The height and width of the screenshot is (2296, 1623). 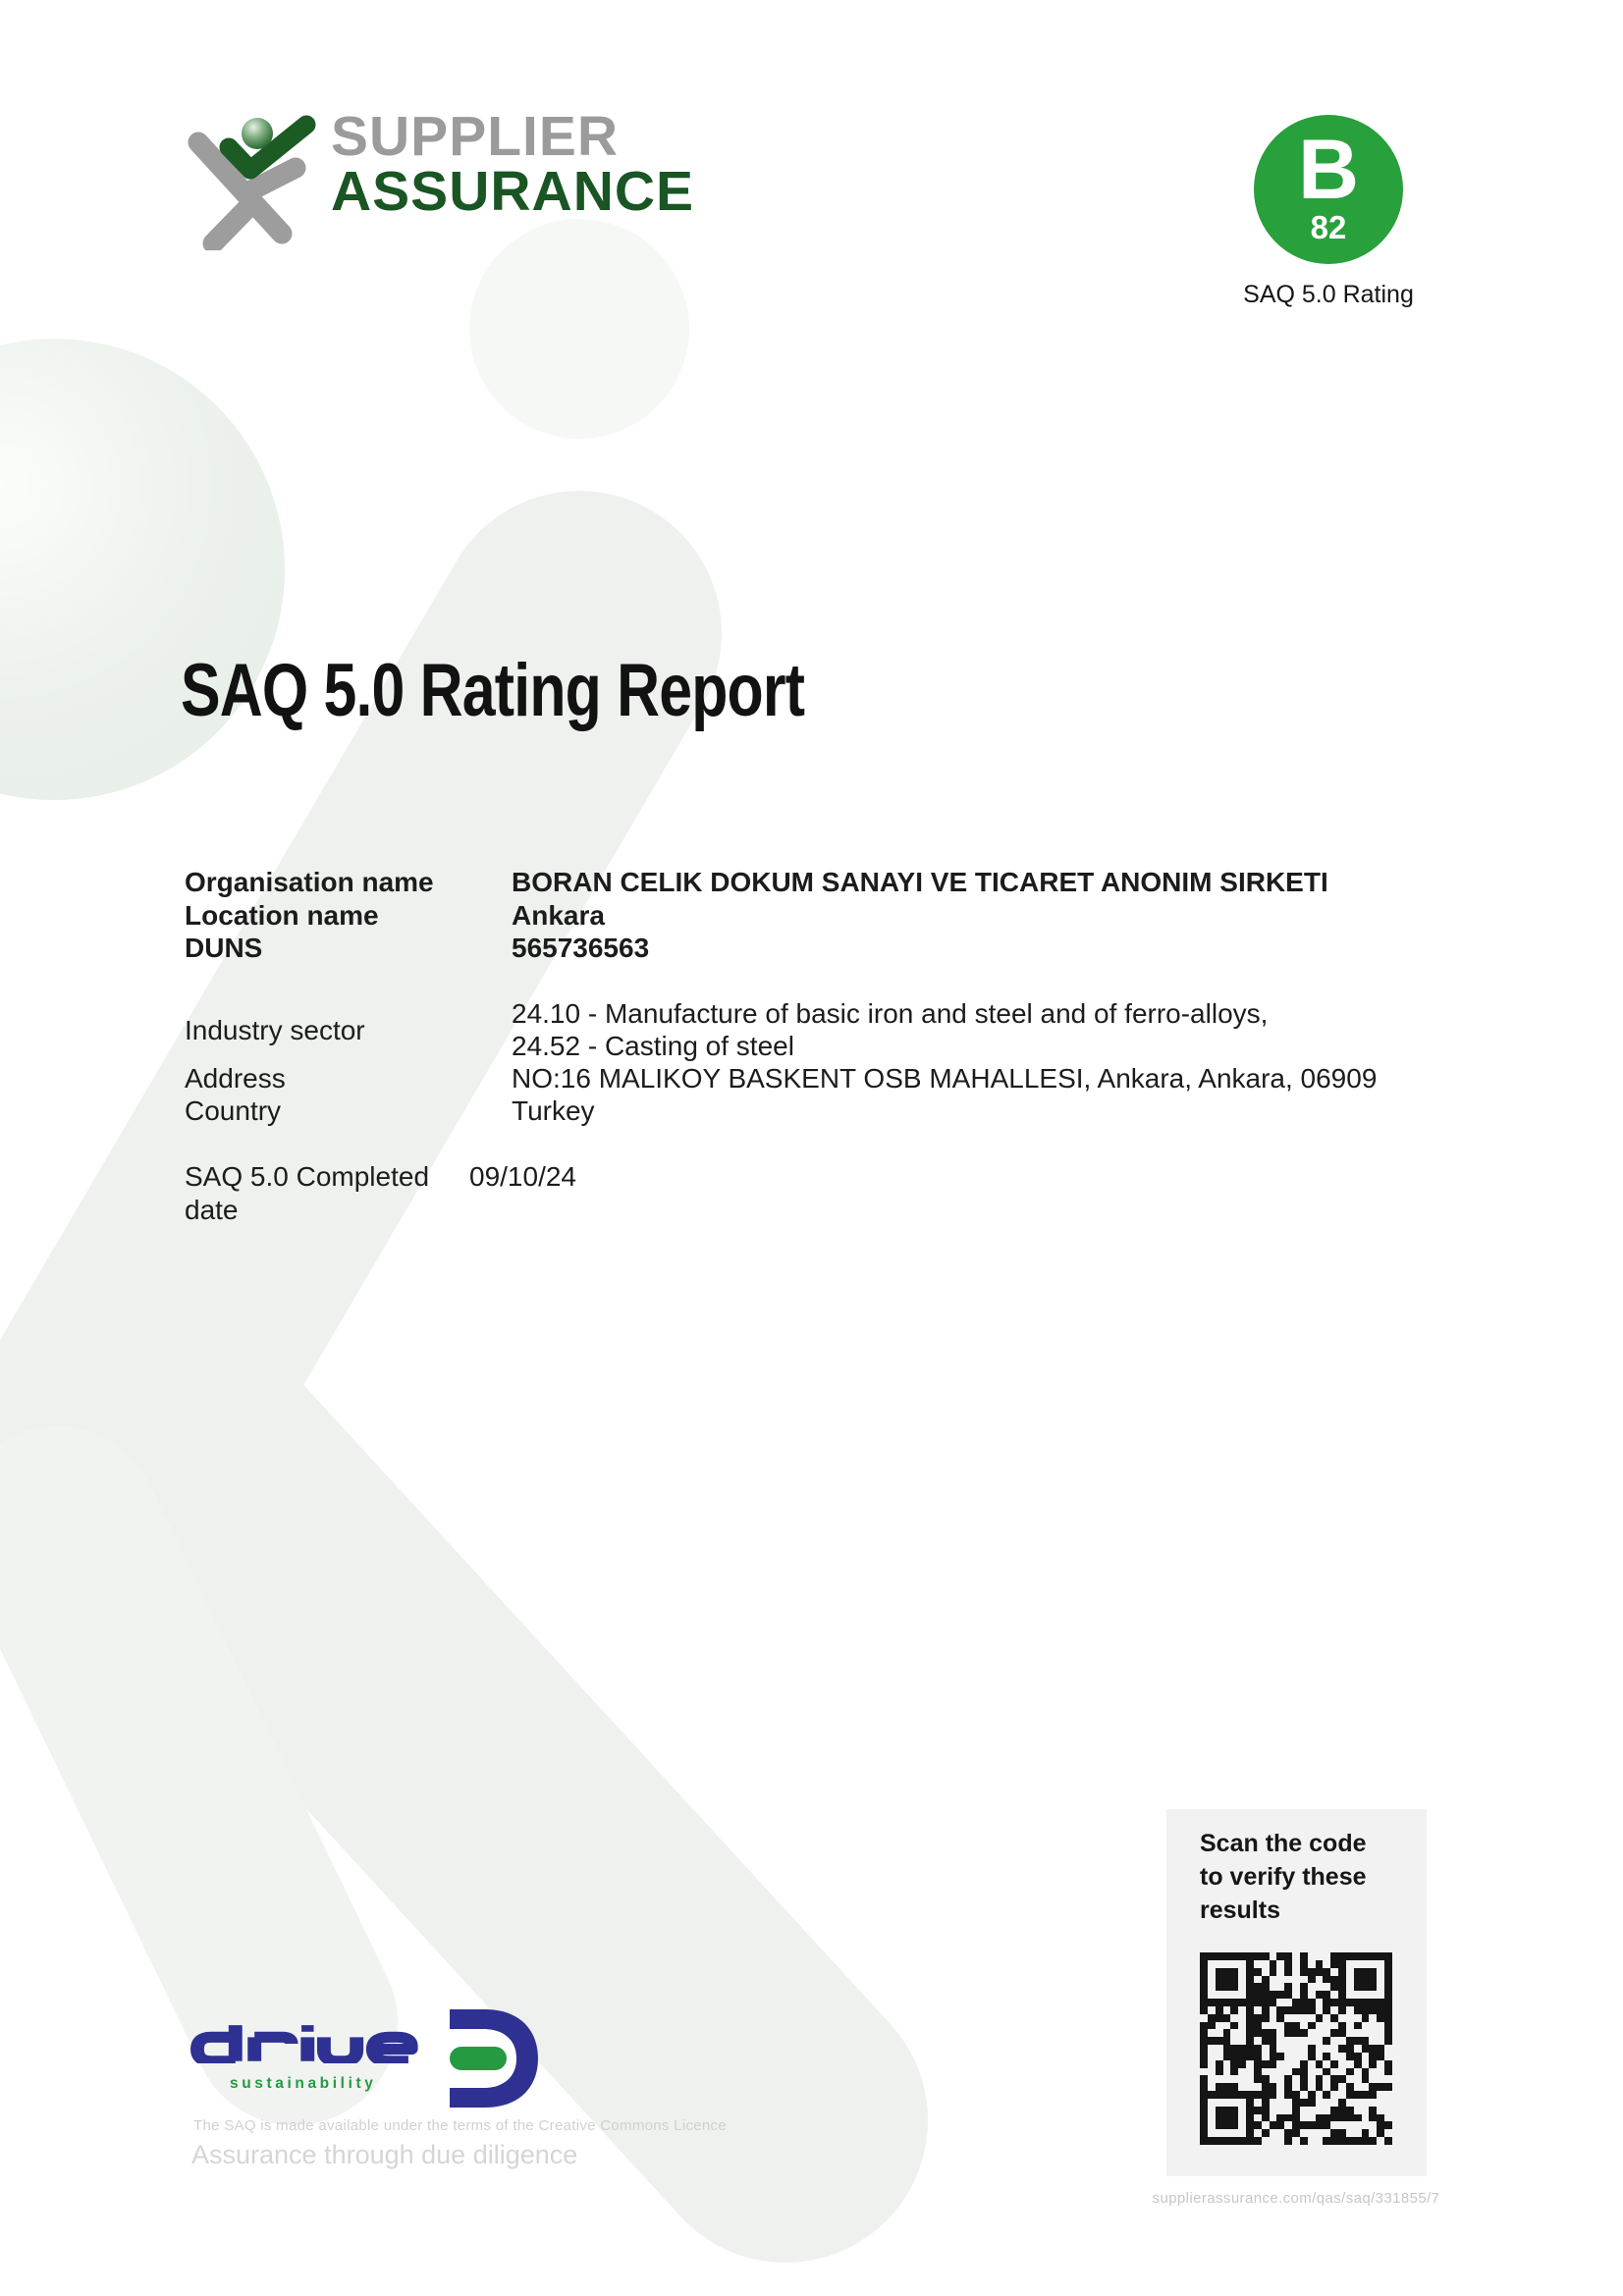 What do you see at coordinates (579, 329) in the screenshot?
I see `watermark-blob` at bounding box center [579, 329].